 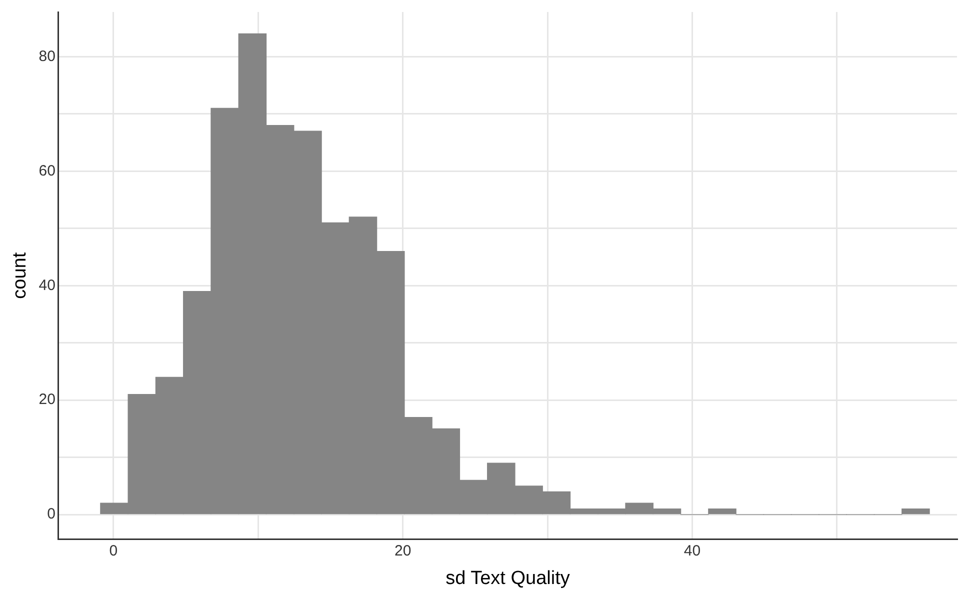 I want to click on y-axis-title: count, so click(x=20, y=275).